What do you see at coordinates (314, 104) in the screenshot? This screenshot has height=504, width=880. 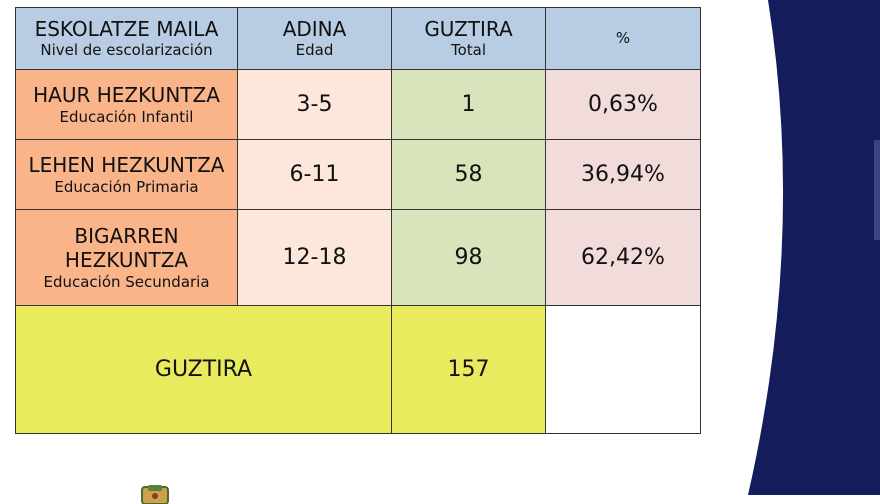 I see `age-cell: 3-5` at bounding box center [314, 104].